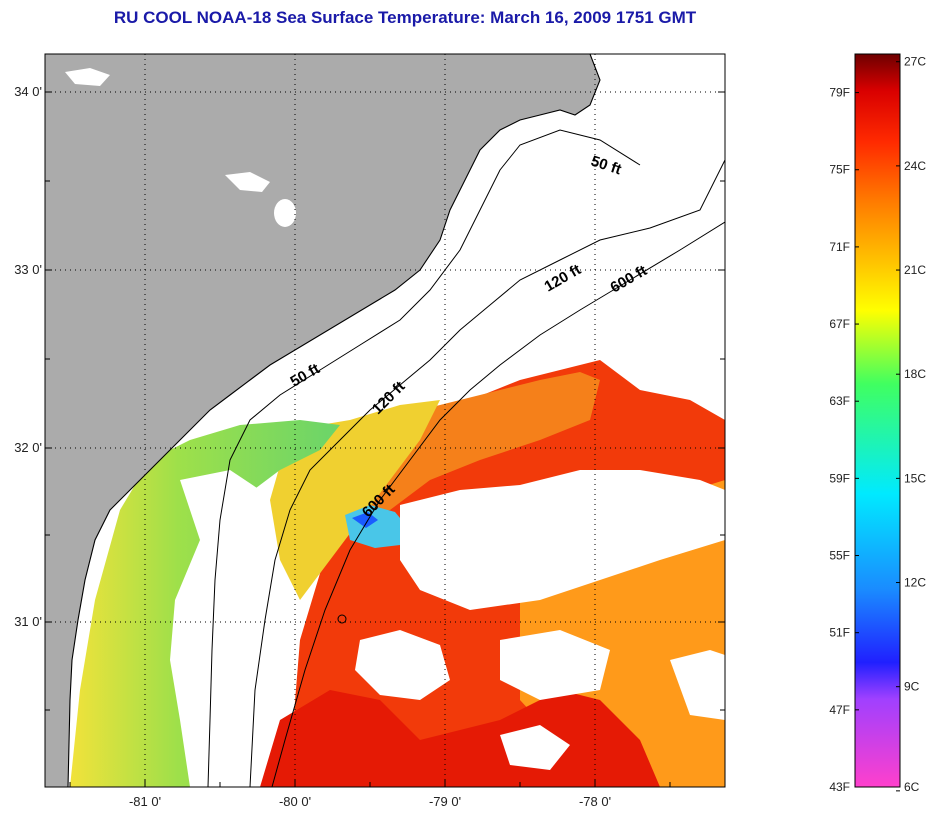 The image size is (928, 817). What do you see at coordinates (839, 324) in the screenshot?
I see `colorbar-f-label: 67F` at bounding box center [839, 324].